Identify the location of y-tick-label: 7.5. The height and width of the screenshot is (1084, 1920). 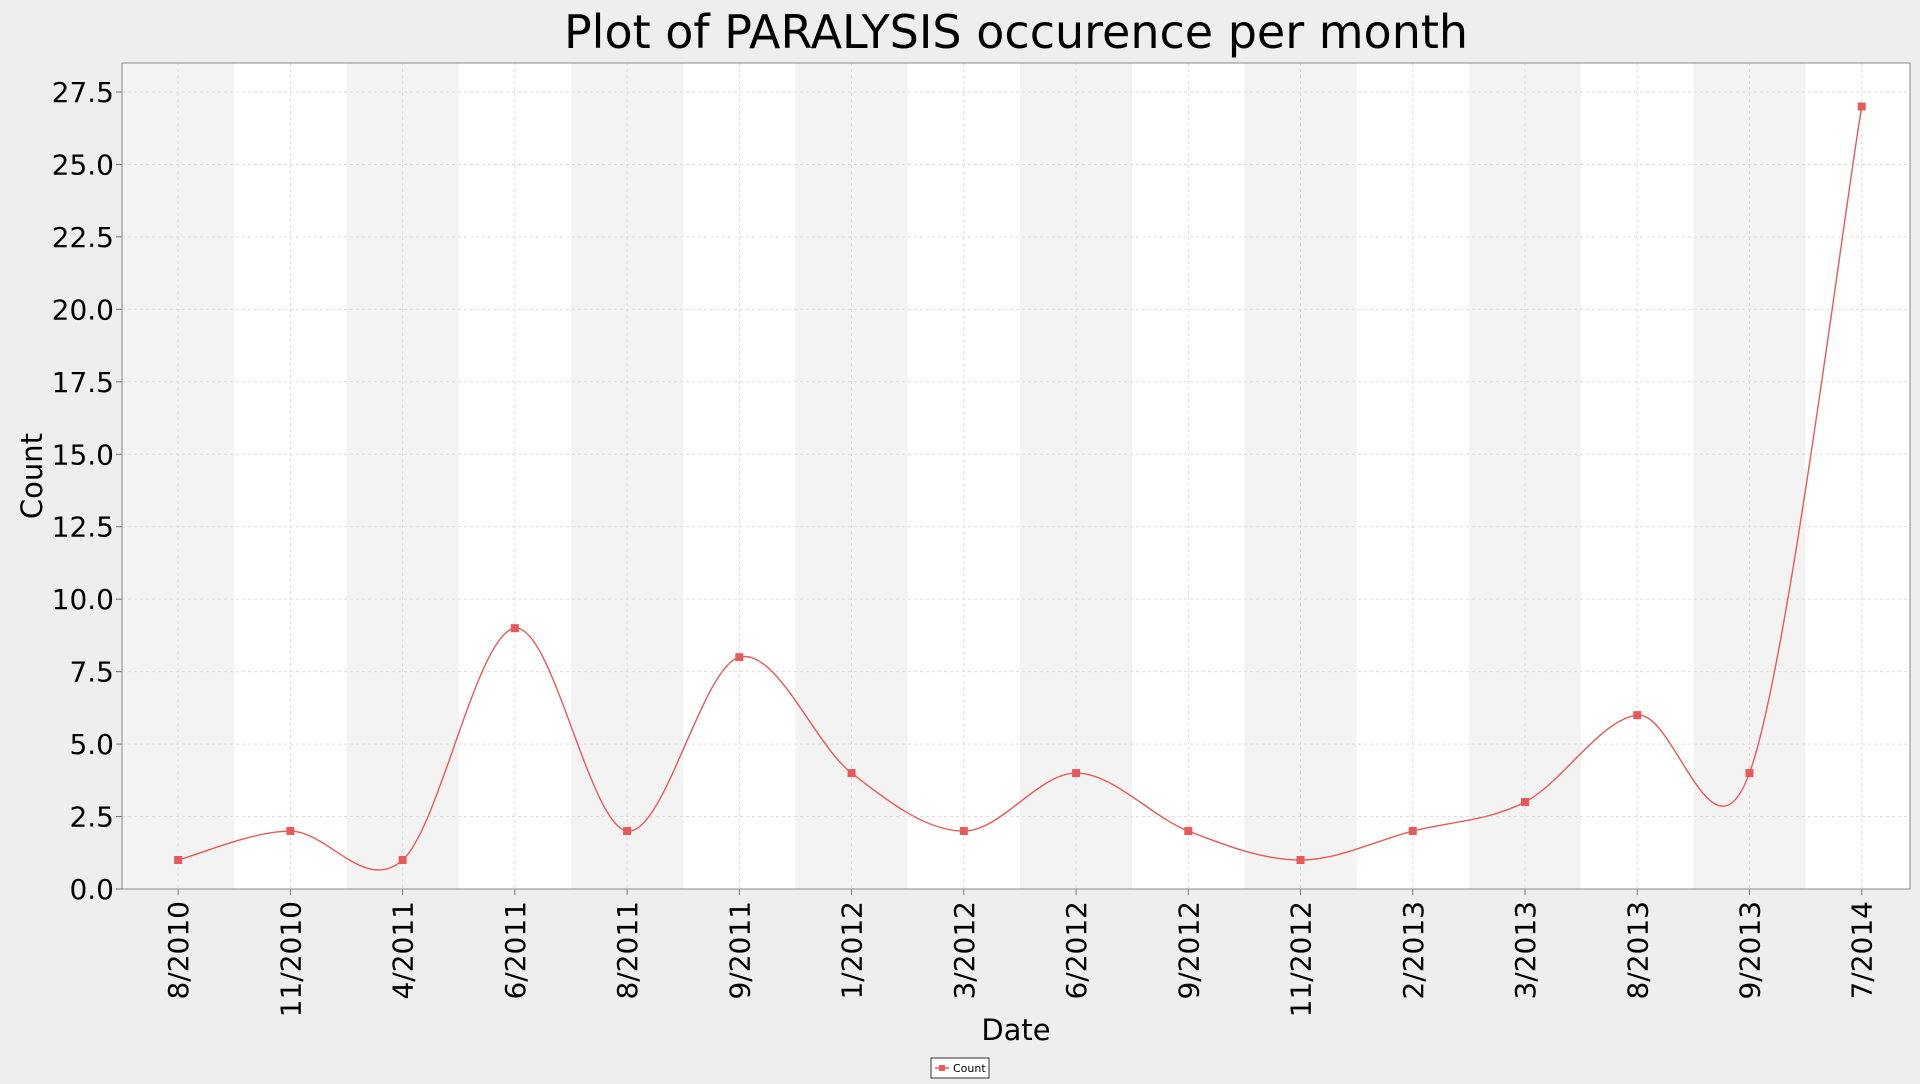
(91, 672).